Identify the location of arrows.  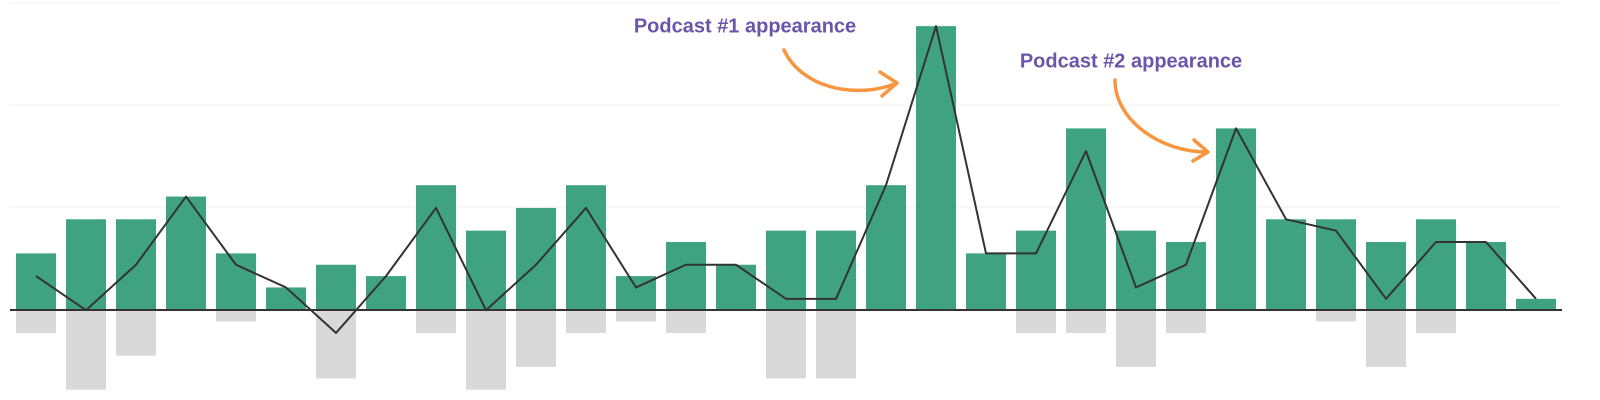
(996, 105).